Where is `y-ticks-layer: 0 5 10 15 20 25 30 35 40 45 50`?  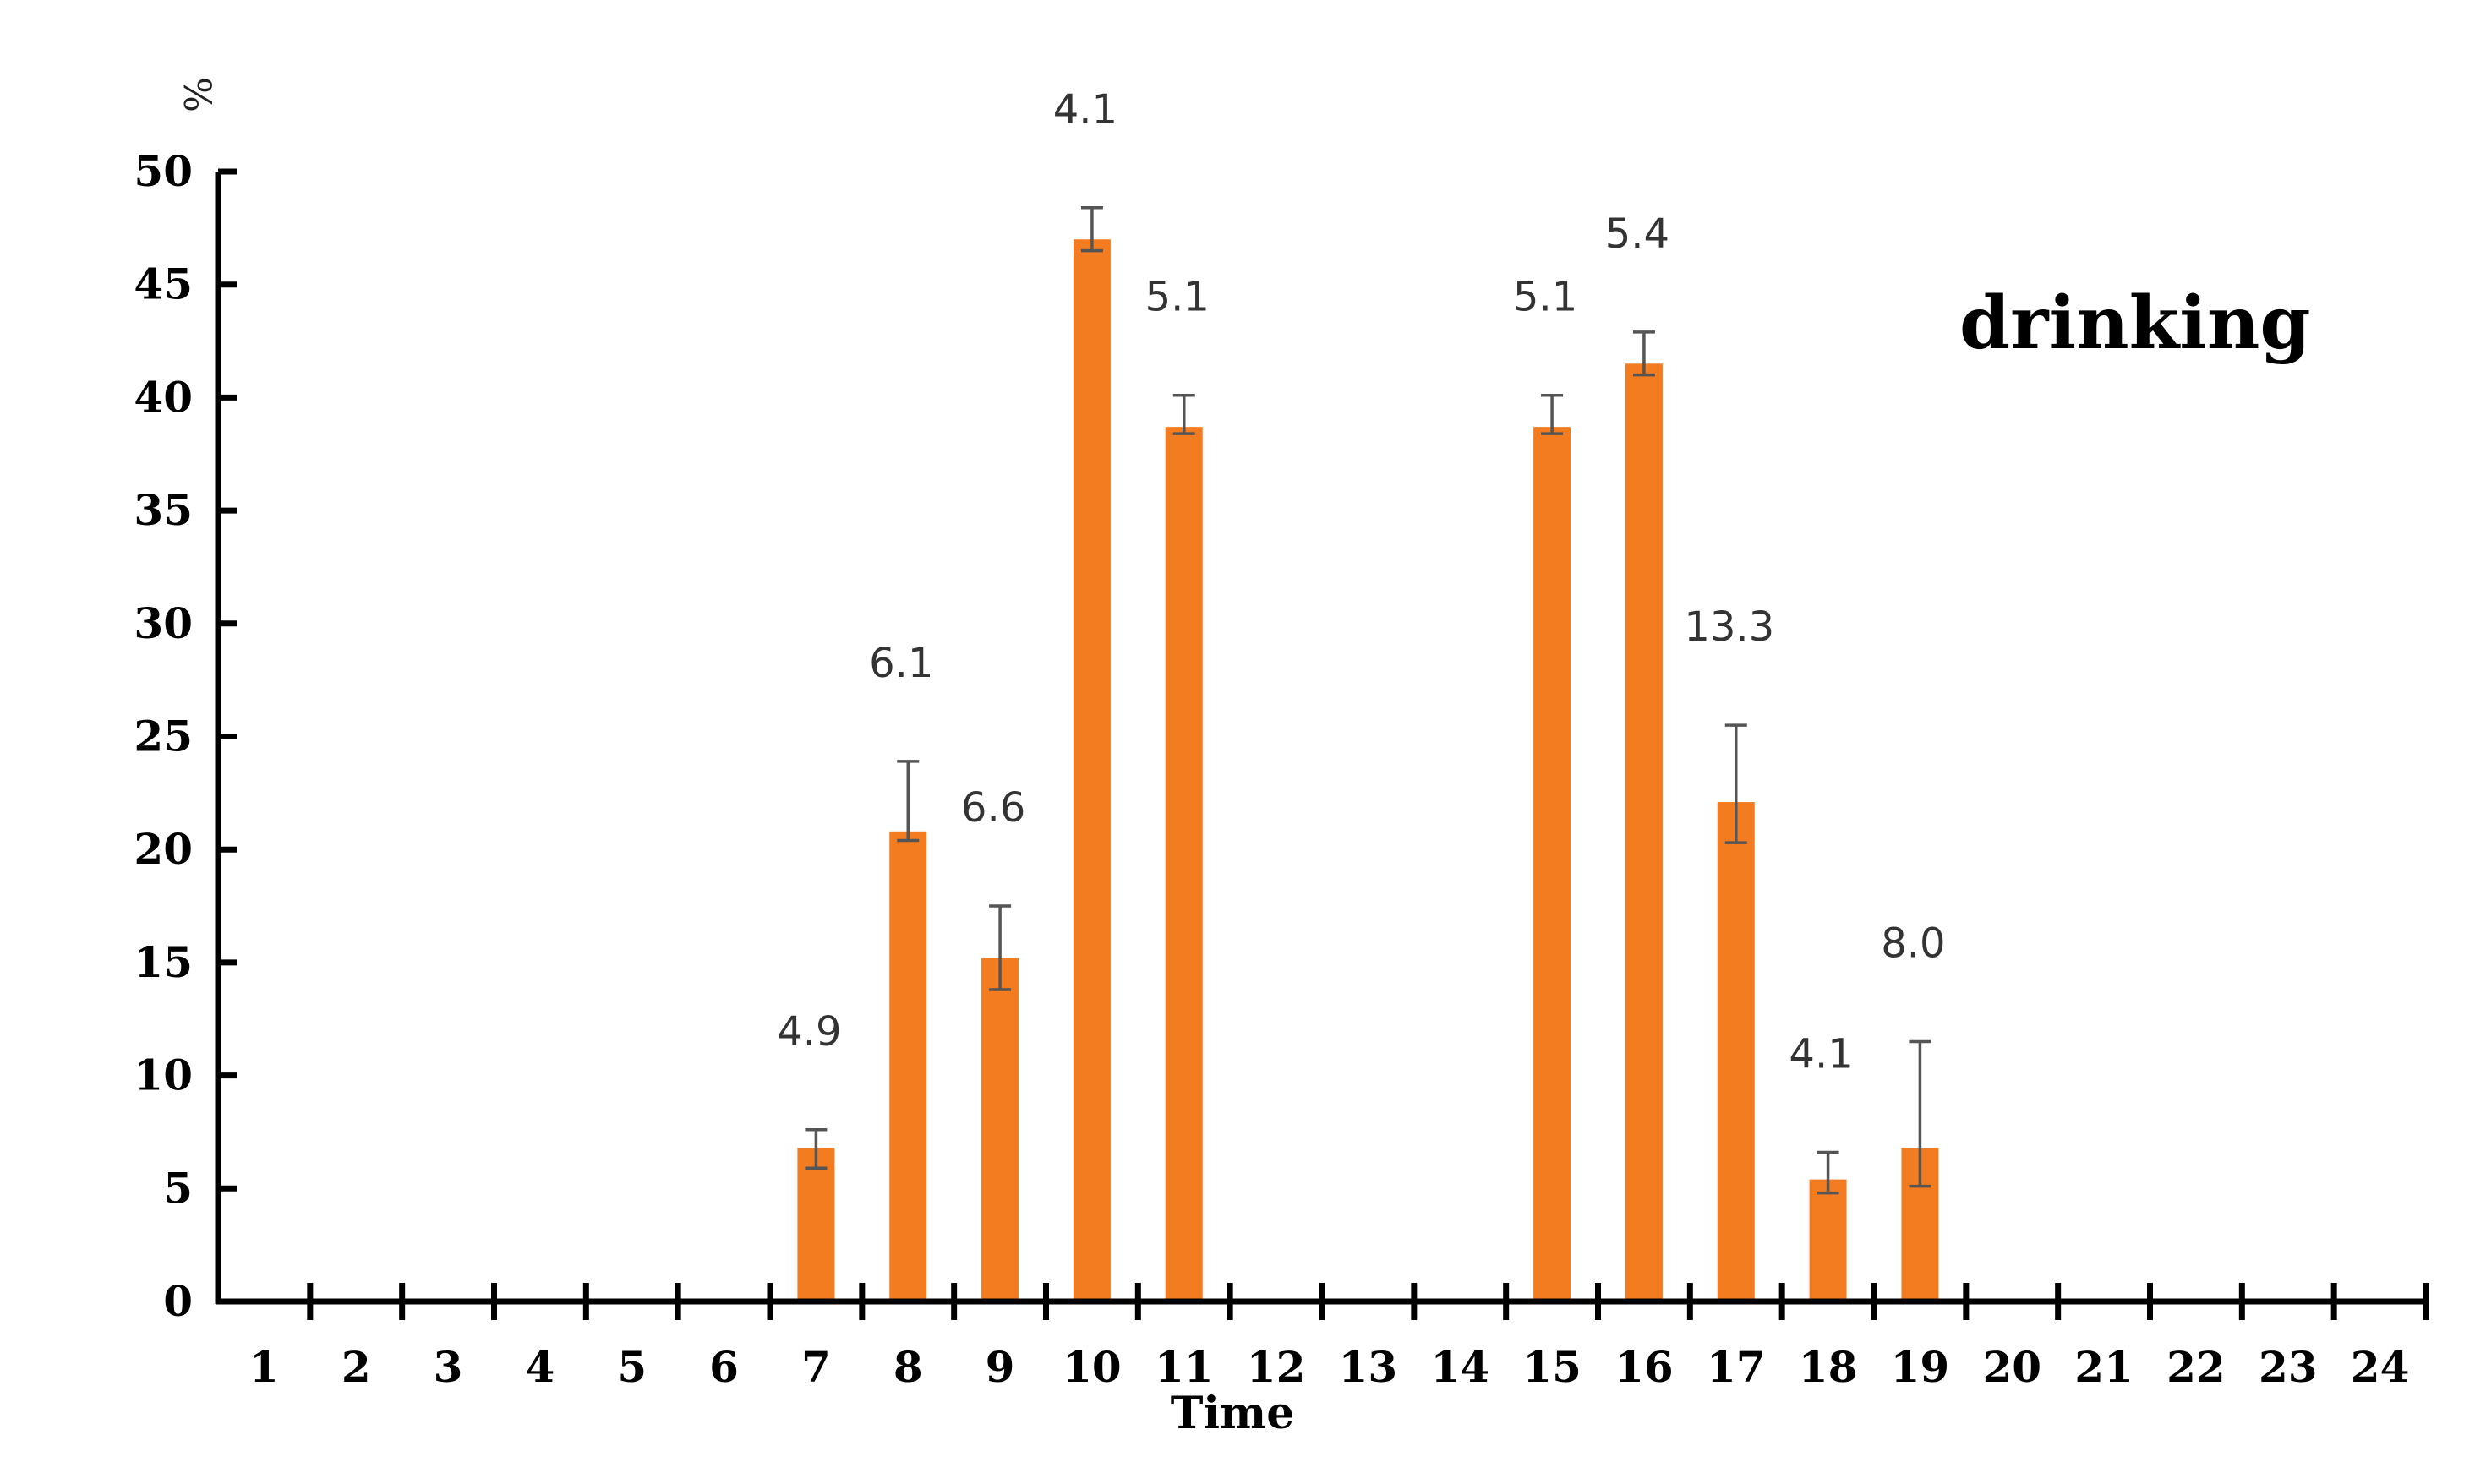 y-ticks-layer: 0 5 10 15 20 25 30 35 40 45 50 is located at coordinates (186, 736).